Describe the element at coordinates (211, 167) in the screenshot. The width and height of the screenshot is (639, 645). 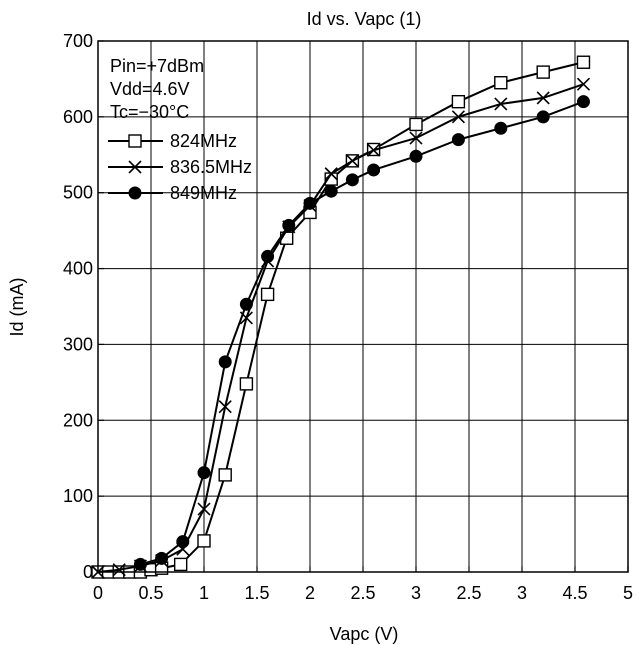
I see `legend-label: 836.5MHz` at that location.